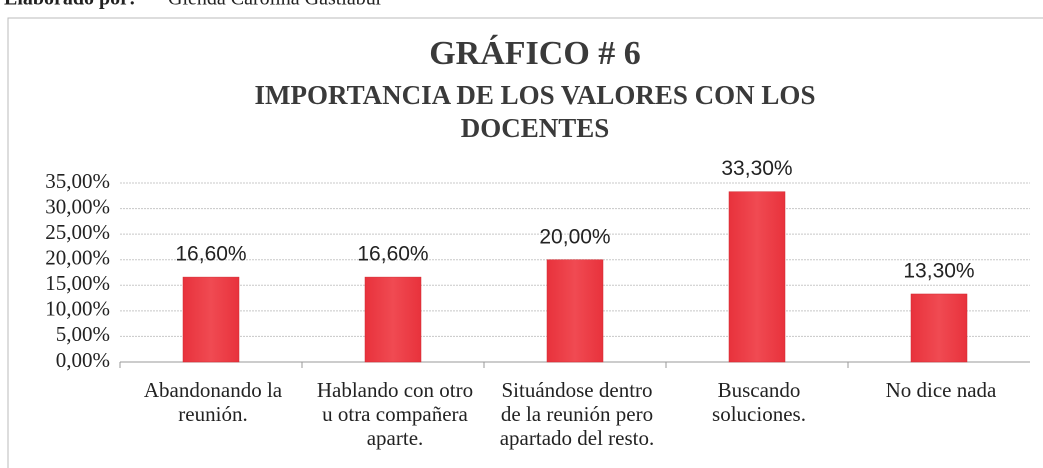  What do you see at coordinates (77, 309) in the screenshot?
I see `y-tick-label: 10,00%` at bounding box center [77, 309].